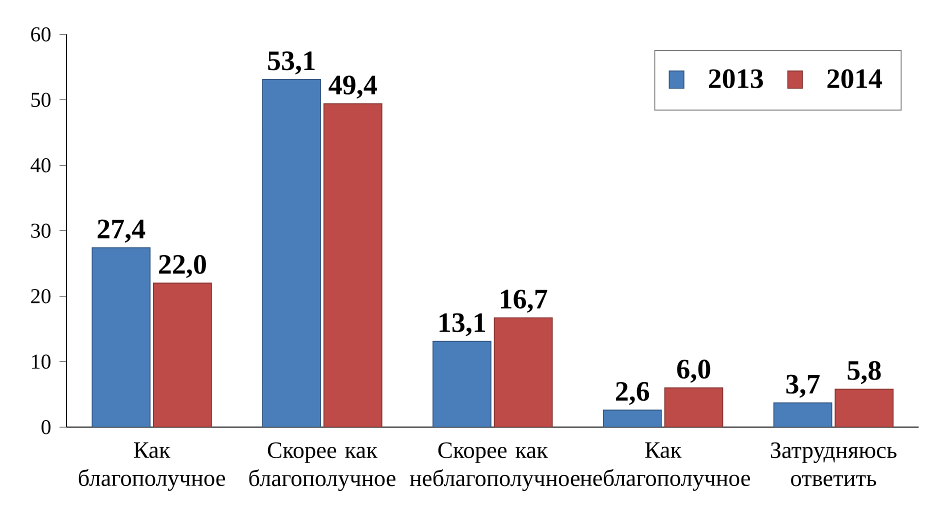 The width and height of the screenshot is (932, 507). Describe the element at coordinates (40, 34) in the screenshot. I see `y-tick-label: 60` at that location.